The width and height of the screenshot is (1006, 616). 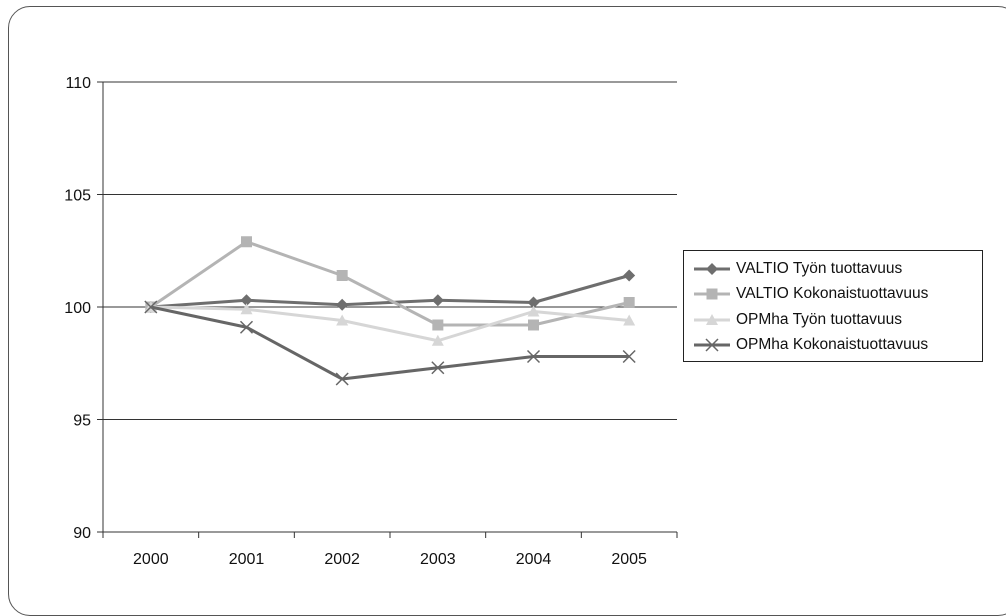 I want to click on y-tick-label: 95, so click(x=82, y=421).